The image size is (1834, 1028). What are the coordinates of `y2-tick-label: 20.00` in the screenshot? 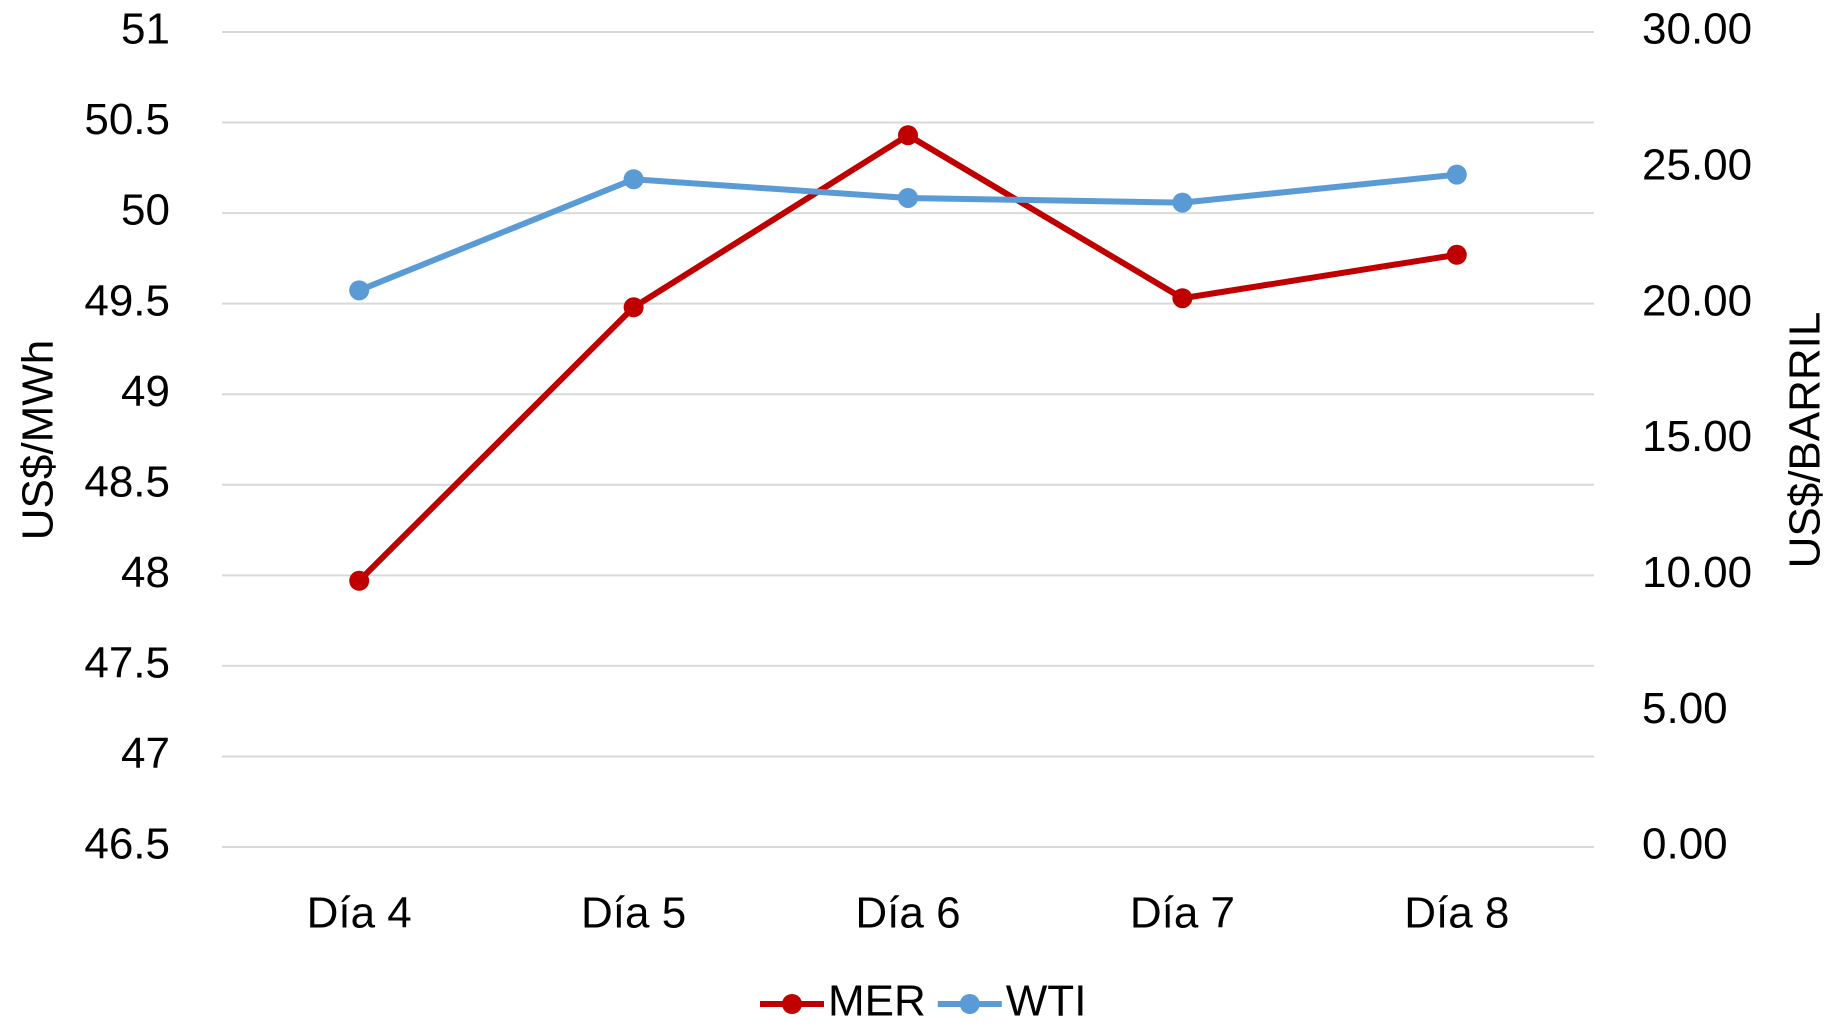 It's located at (1697, 300).